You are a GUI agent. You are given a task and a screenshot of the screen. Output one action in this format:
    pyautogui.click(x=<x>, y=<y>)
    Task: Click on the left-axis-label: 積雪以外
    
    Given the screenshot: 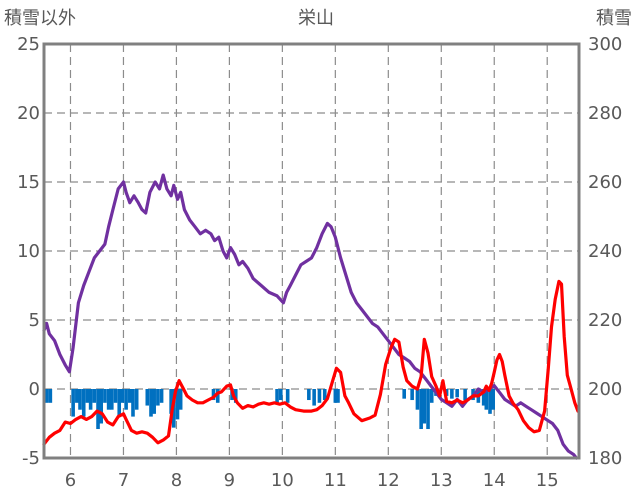 What is the action you would take?
    pyautogui.click(x=40, y=18)
    